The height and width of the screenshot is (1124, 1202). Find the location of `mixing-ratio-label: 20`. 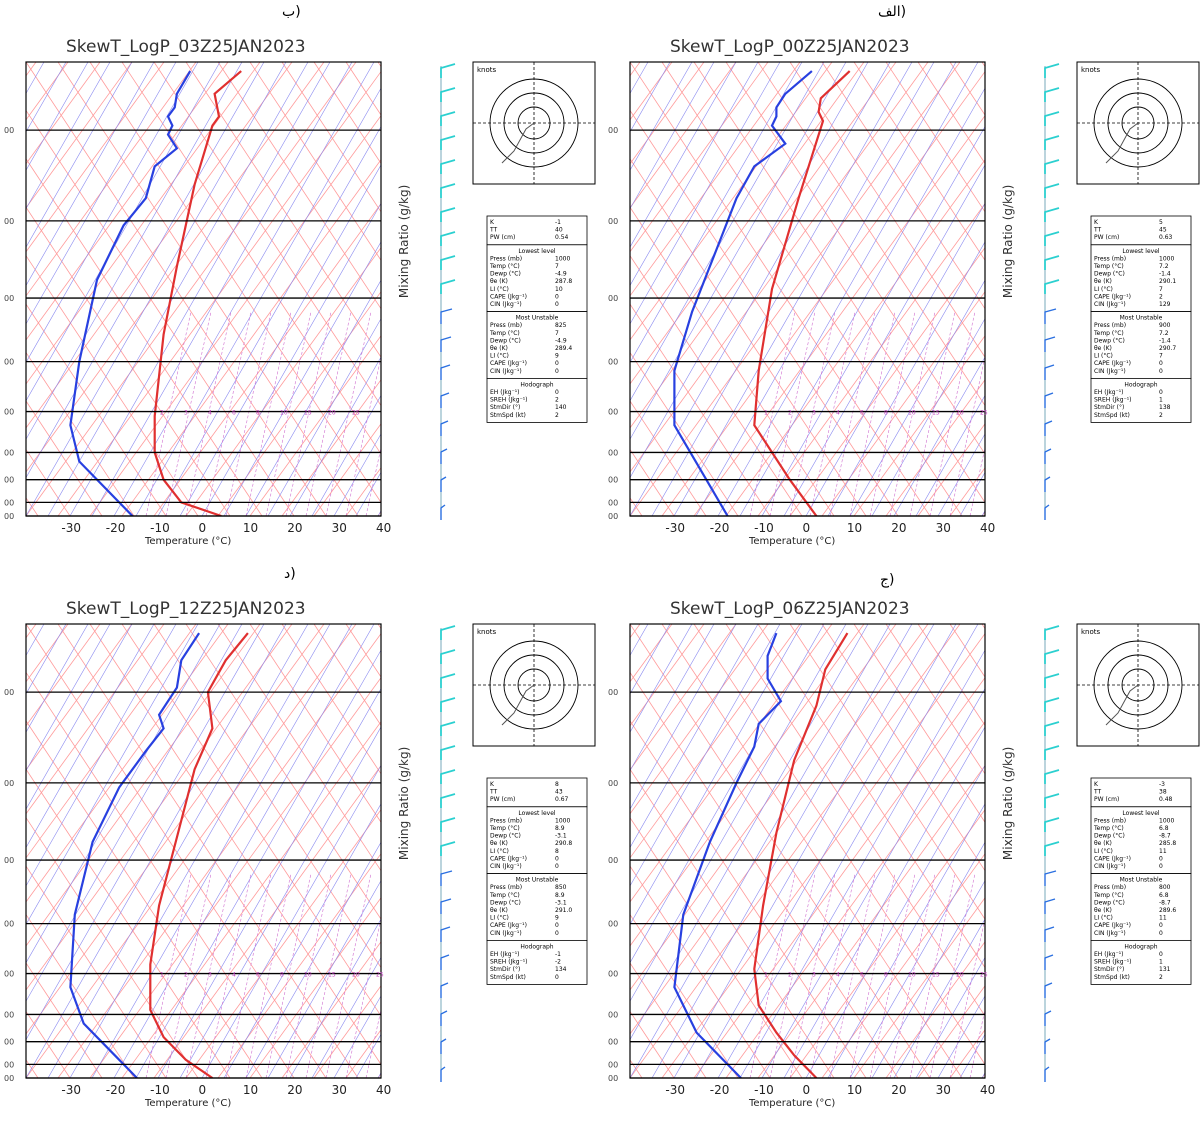

mixing-ratio-label: 20 is located at coordinates (960, 412).